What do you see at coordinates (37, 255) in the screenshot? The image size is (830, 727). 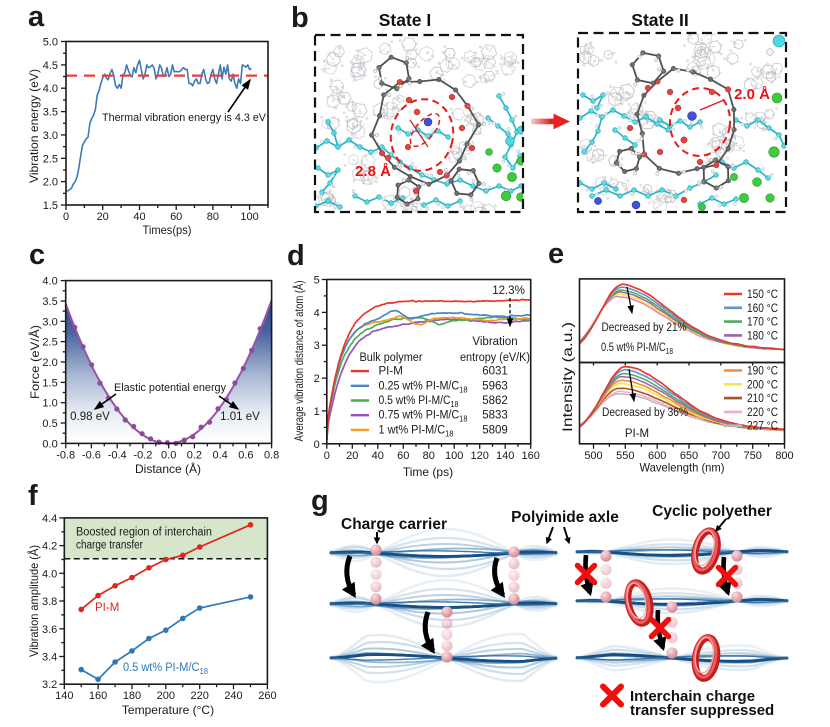 I see `svg-text: c` at bounding box center [37, 255].